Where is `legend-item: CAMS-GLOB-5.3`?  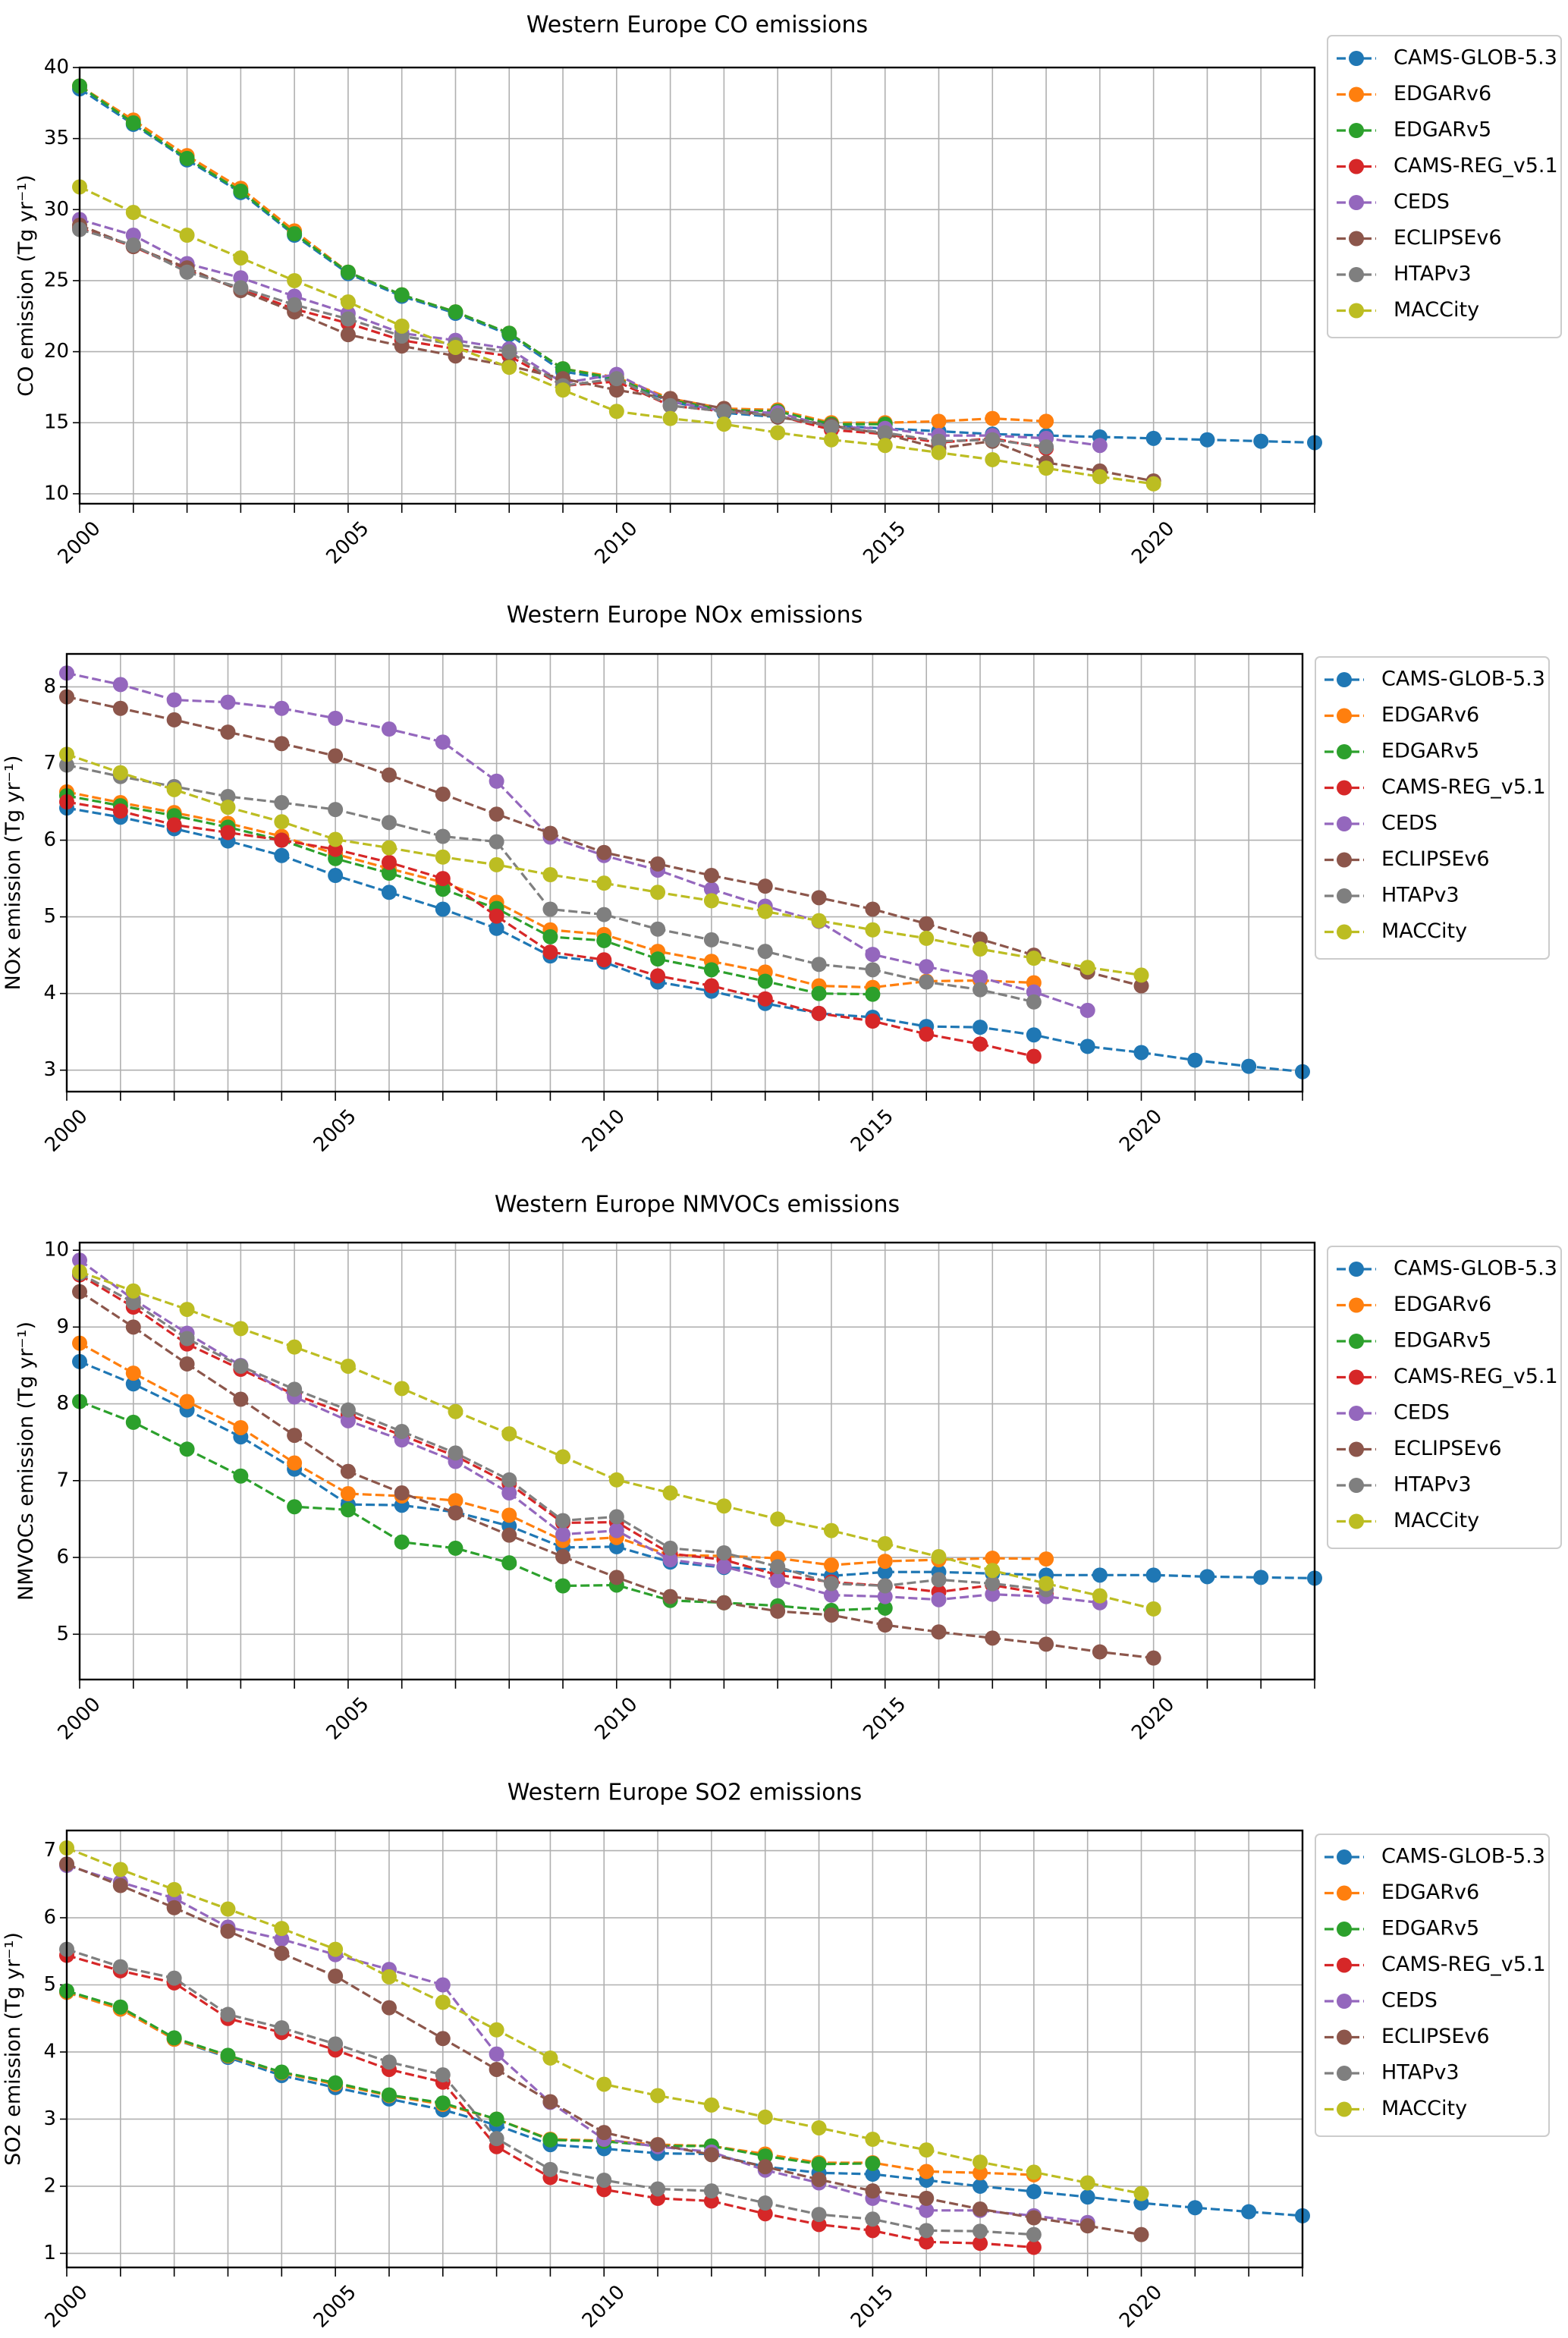
legend-item: CAMS-GLOB-5.3 is located at coordinates (1435, 1856).